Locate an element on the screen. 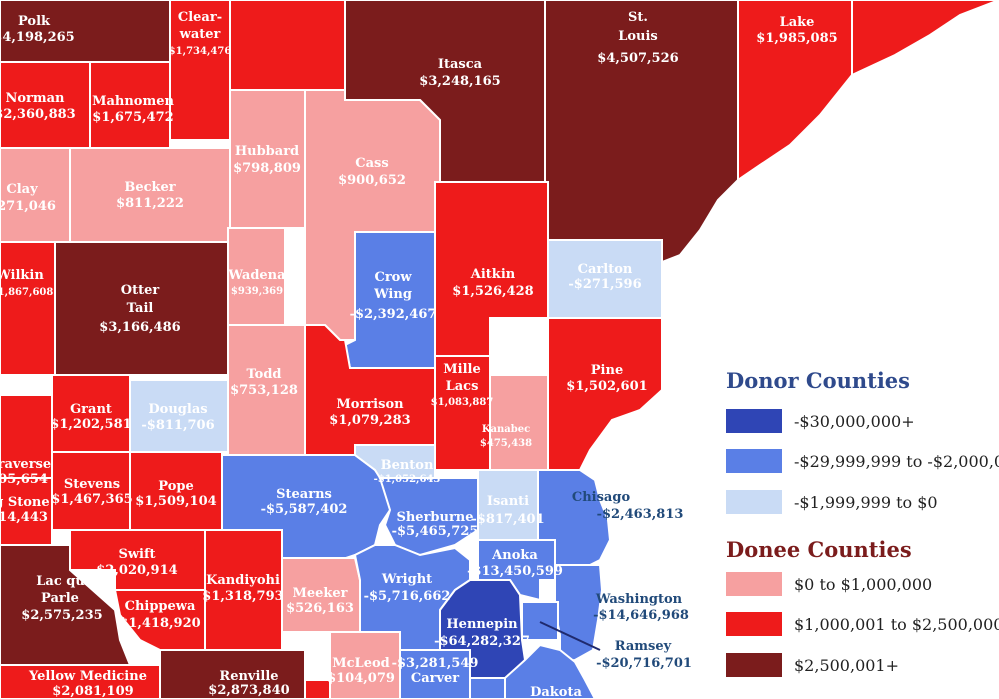  label-ottertail-name1: Otter is located at coordinates (140, 290).